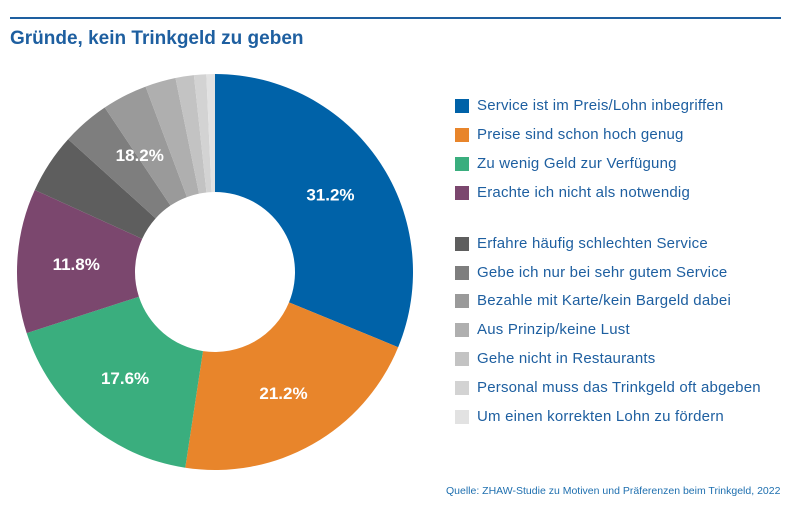 The height and width of the screenshot is (511, 800). Describe the element at coordinates (604, 300) in the screenshot. I see `legend-label: Bezahle mit Karte/kein Bargeld dabei` at that location.